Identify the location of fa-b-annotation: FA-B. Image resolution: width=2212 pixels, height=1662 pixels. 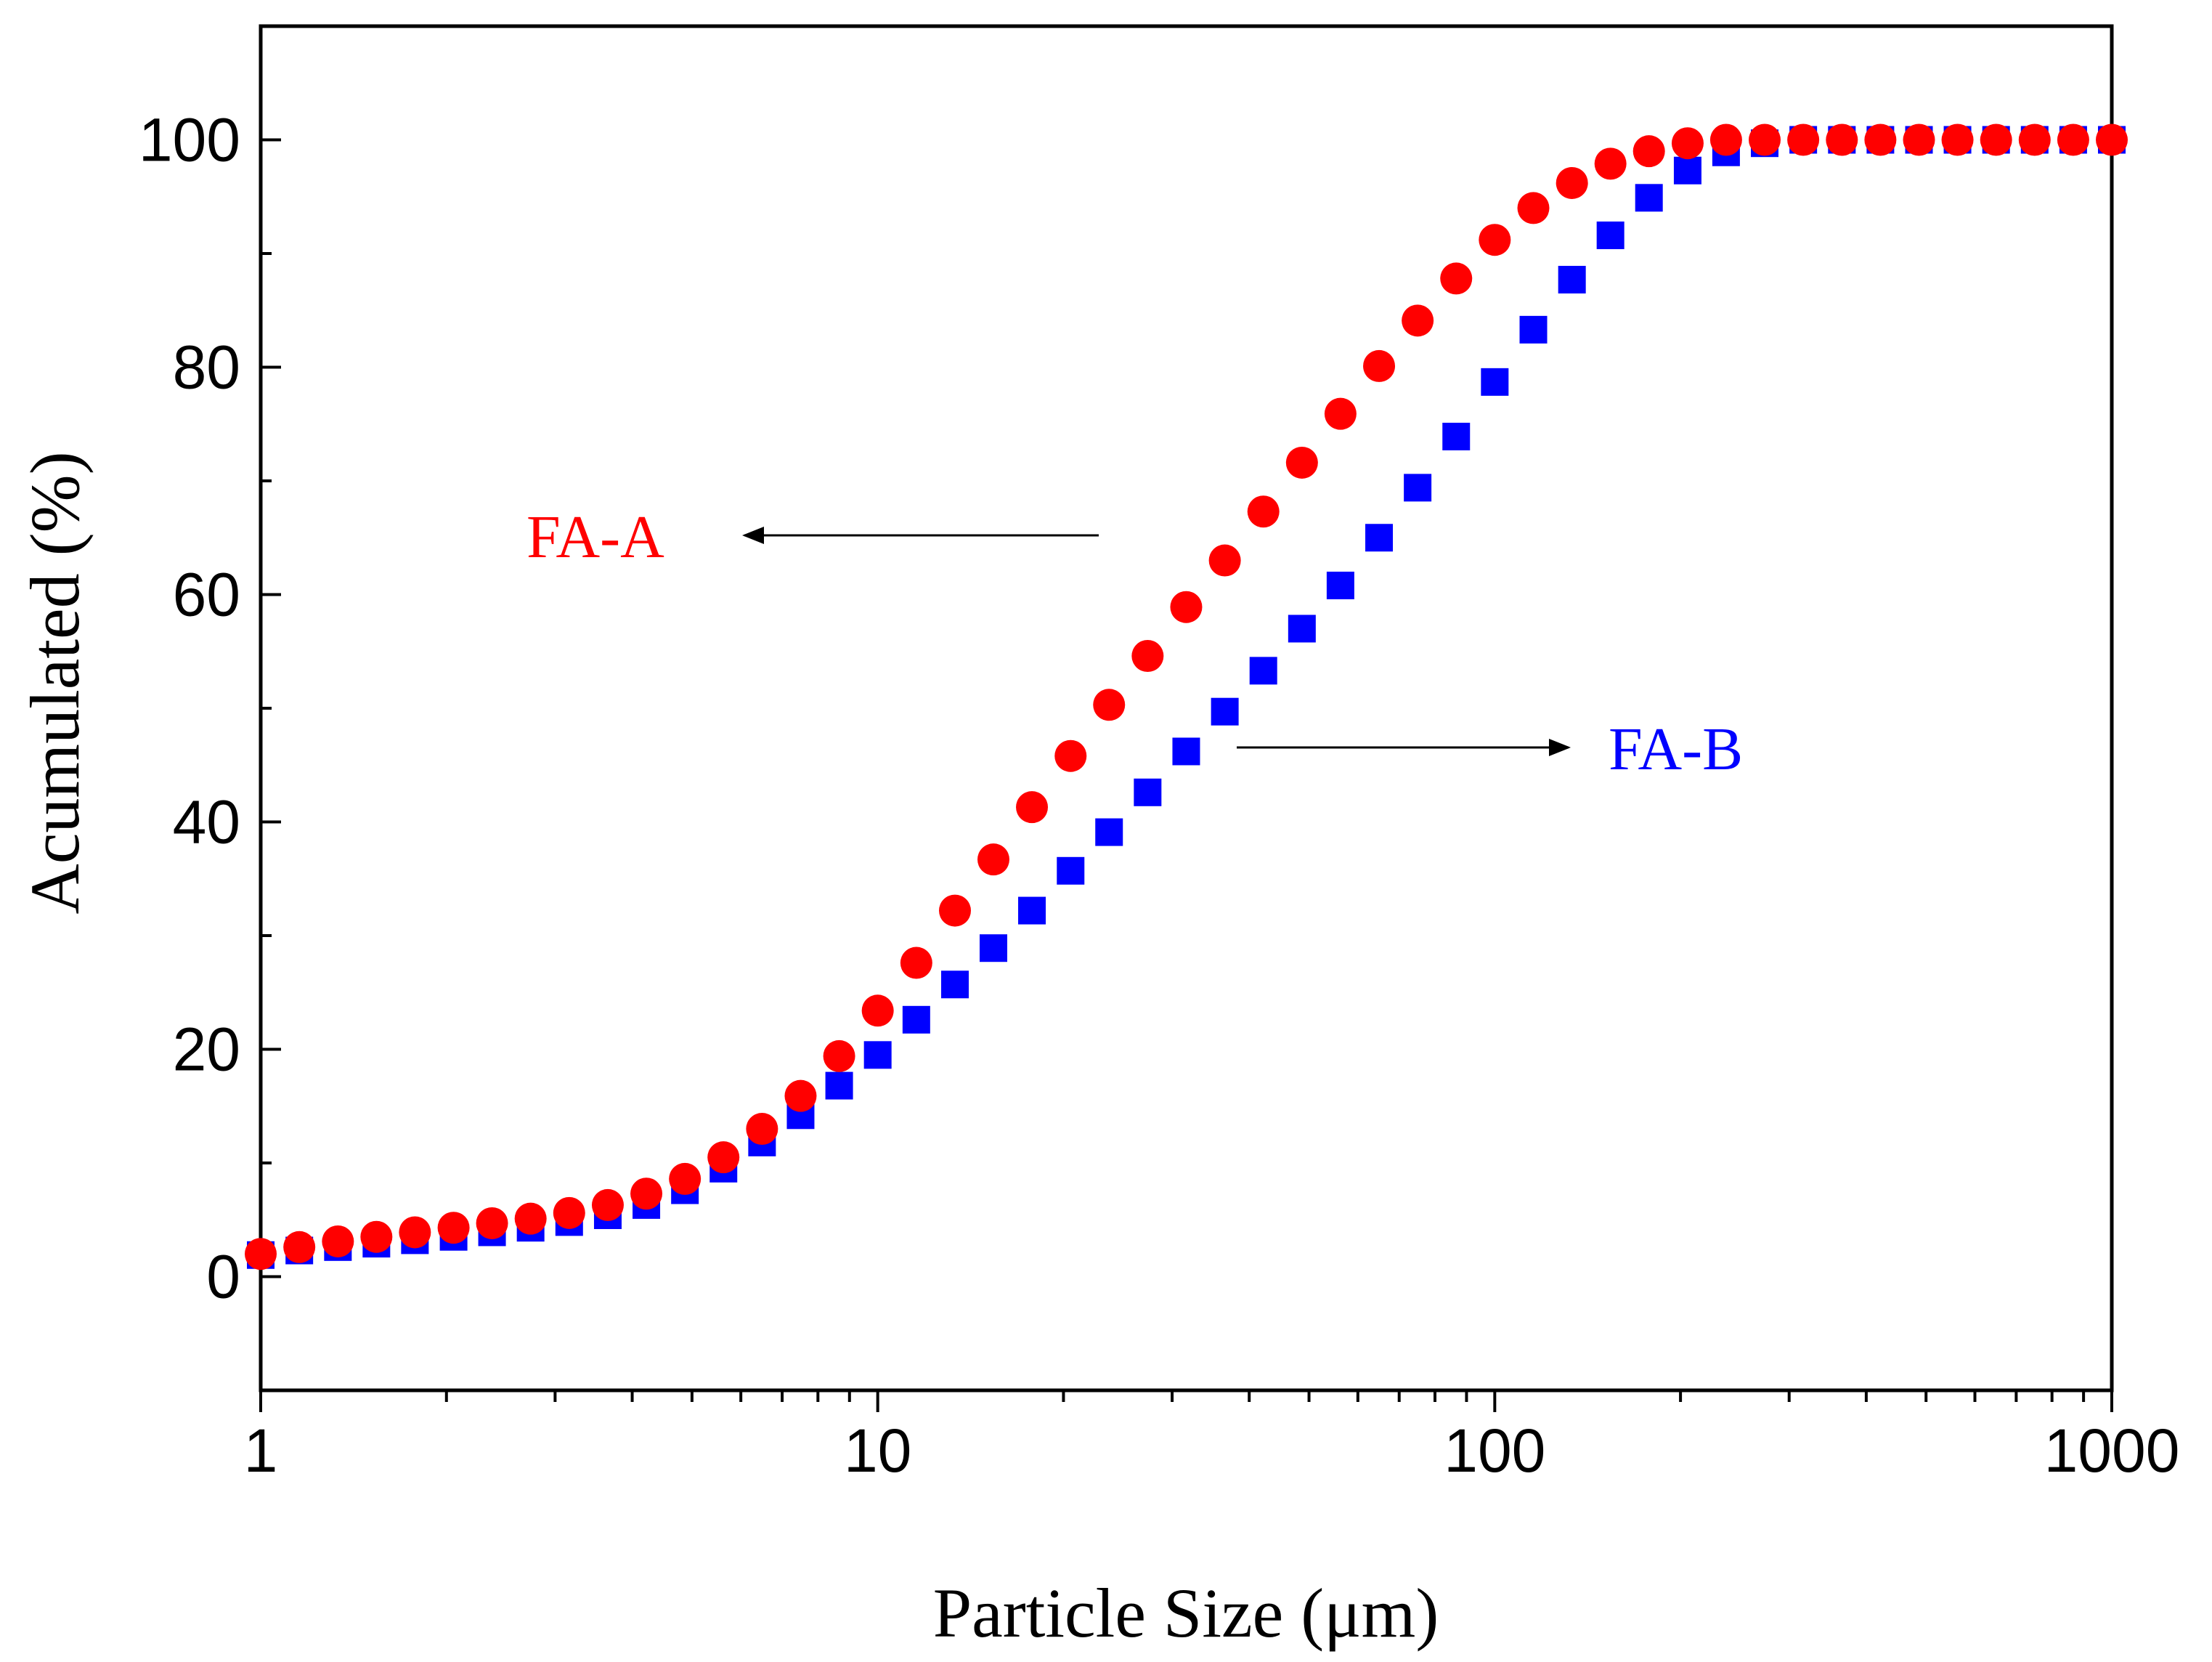
(1676, 749).